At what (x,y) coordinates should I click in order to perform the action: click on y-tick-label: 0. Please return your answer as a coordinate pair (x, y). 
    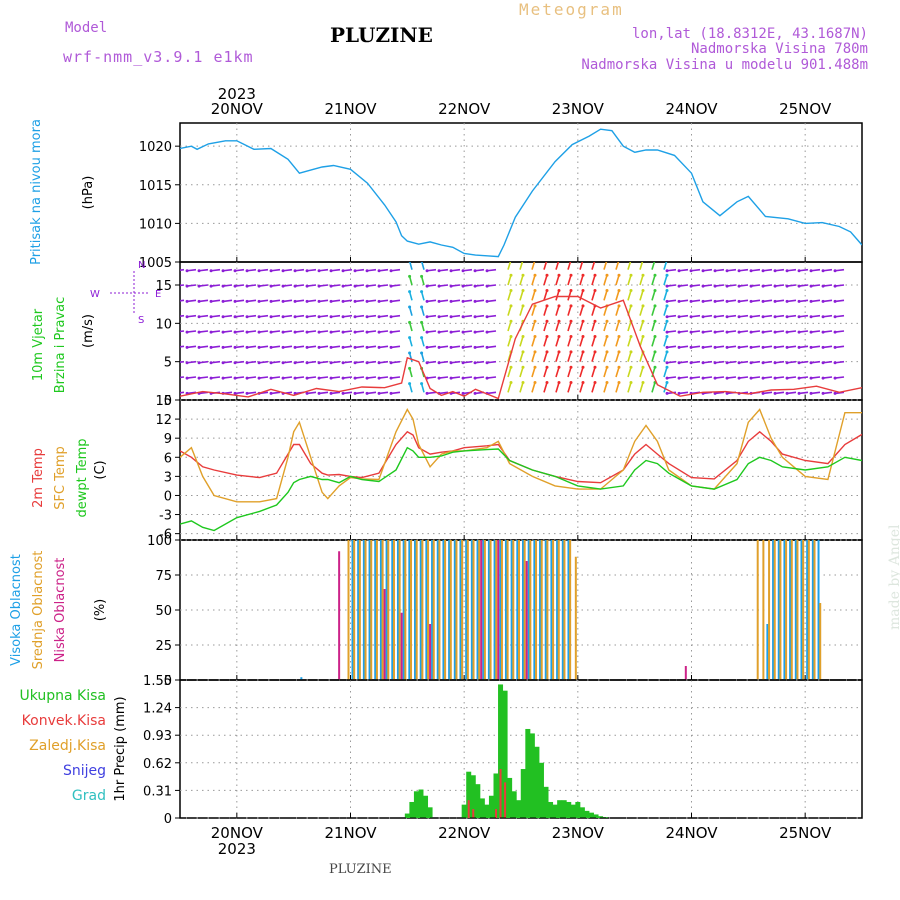
    Looking at the image, I should click on (168, 681).